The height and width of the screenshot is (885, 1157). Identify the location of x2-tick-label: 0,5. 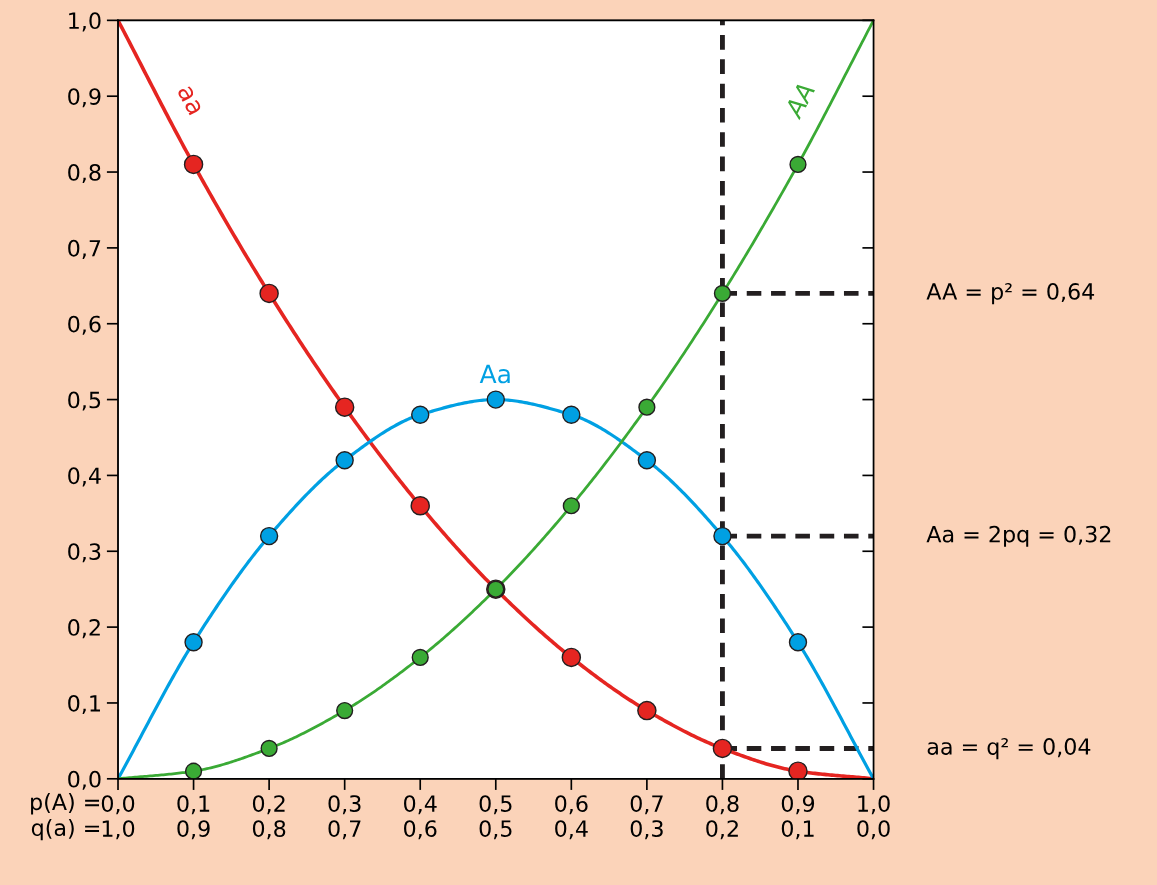
(495, 830).